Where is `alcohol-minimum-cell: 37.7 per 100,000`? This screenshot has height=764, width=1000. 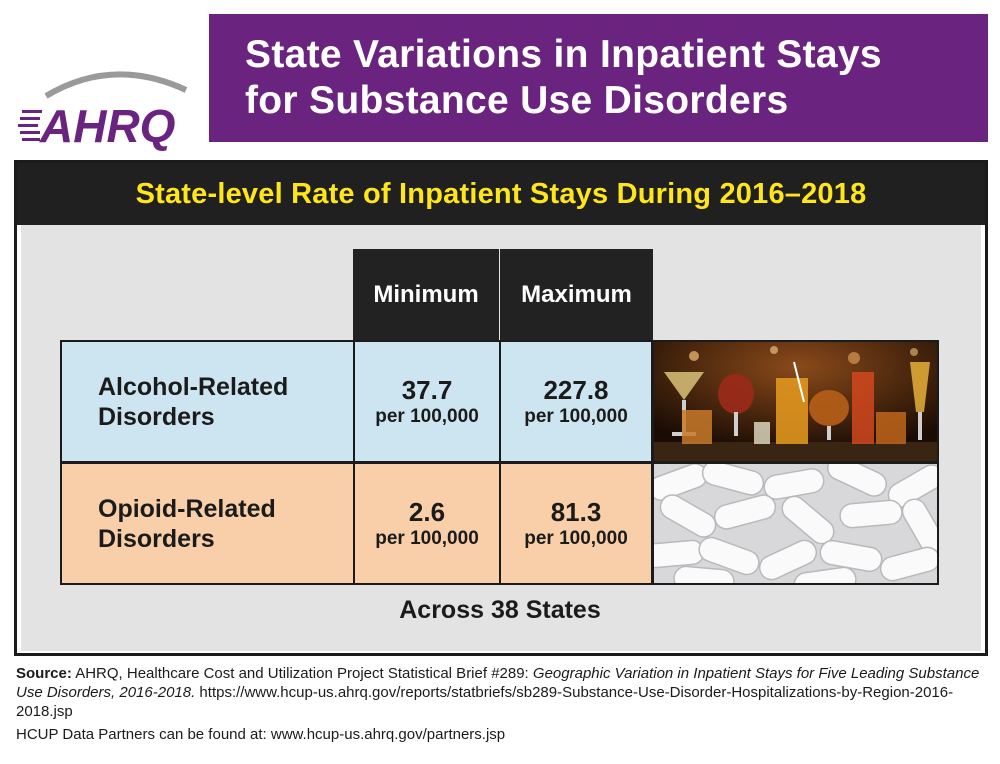 alcohol-minimum-cell: 37.7 per 100,000 is located at coordinates (427, 401).